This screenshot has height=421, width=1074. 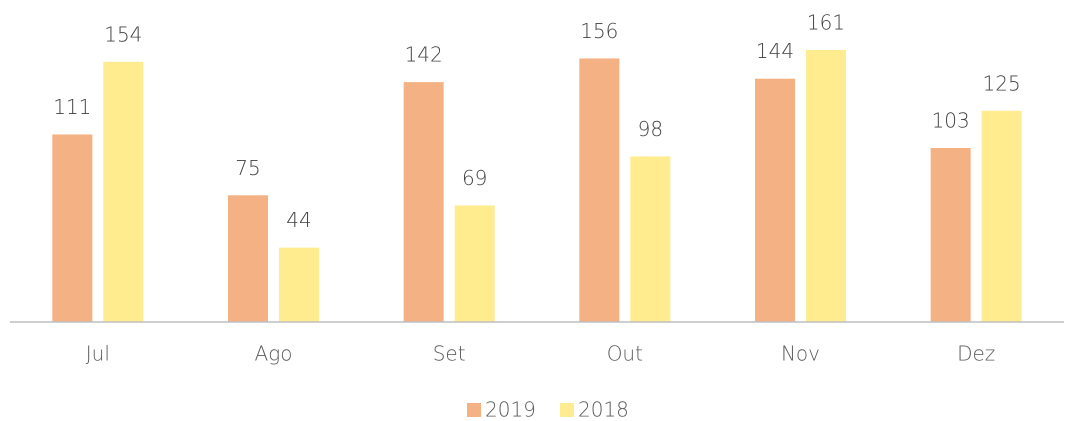 What do you see at coordinates (976, 354) in the screenshot?
I see `x-tick-label: Dez` at bounding box center [976, 354].